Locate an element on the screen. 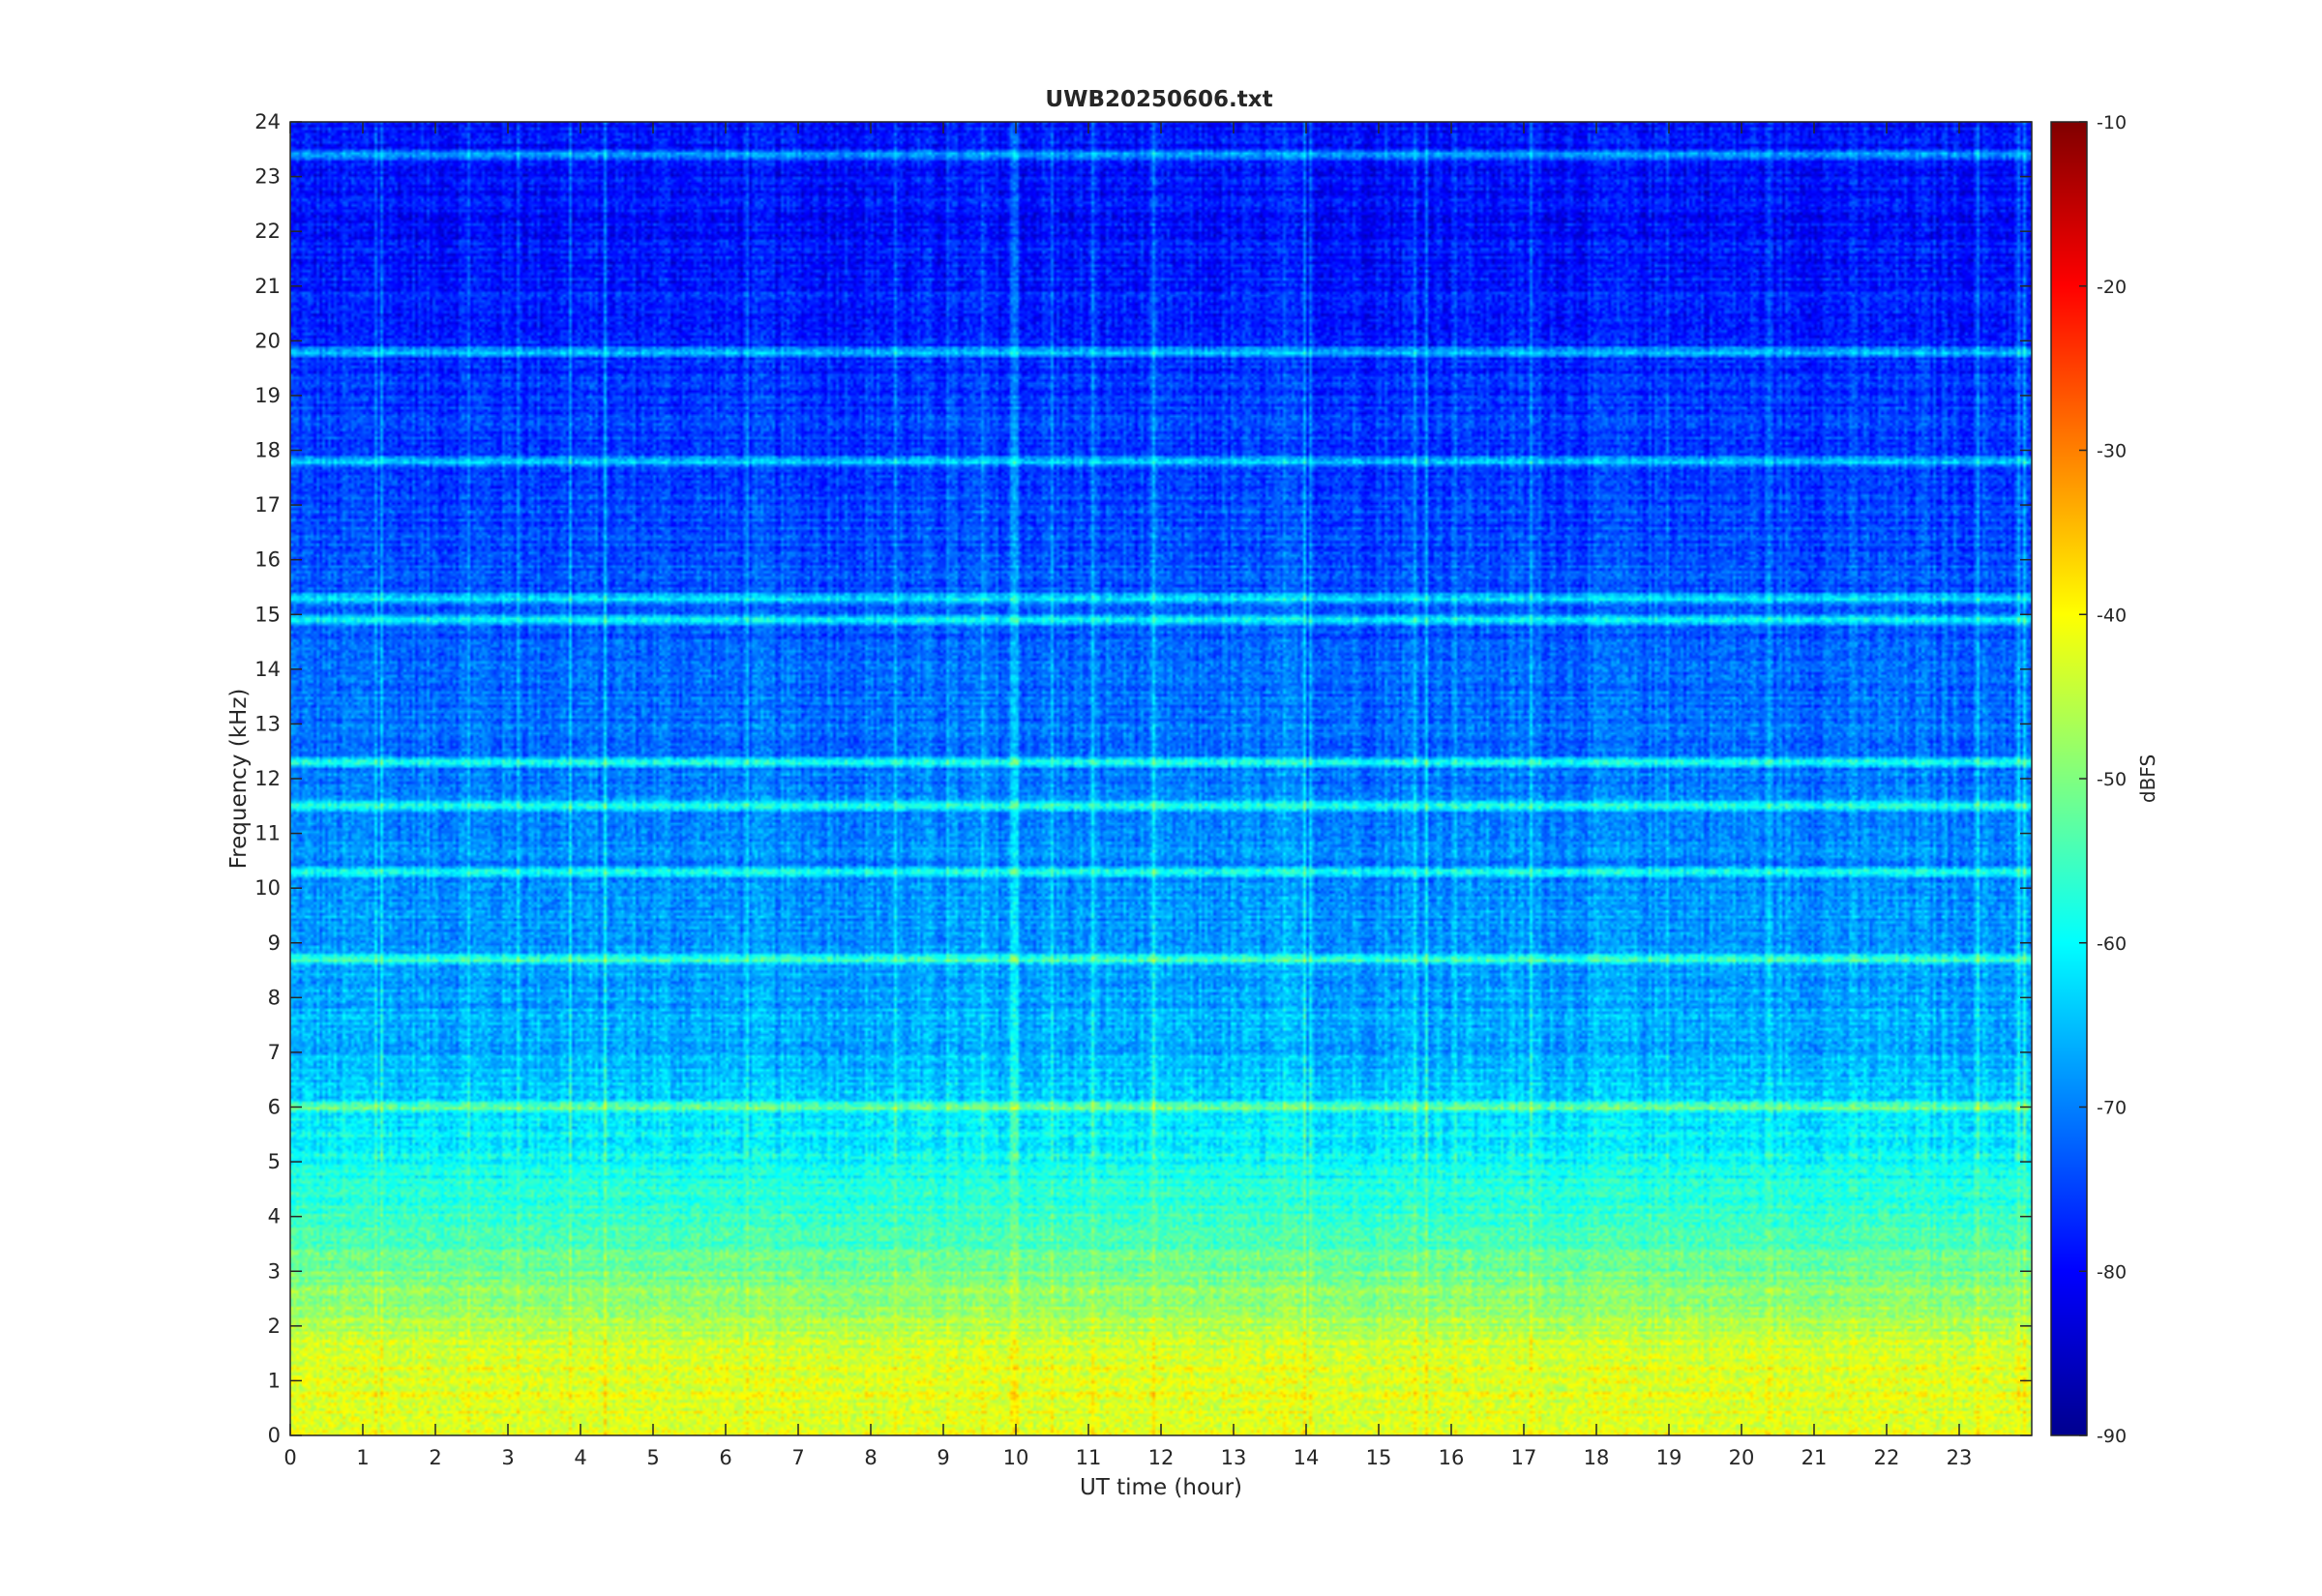  y-tick-label: 4 is located at coordinates (274, 1216).